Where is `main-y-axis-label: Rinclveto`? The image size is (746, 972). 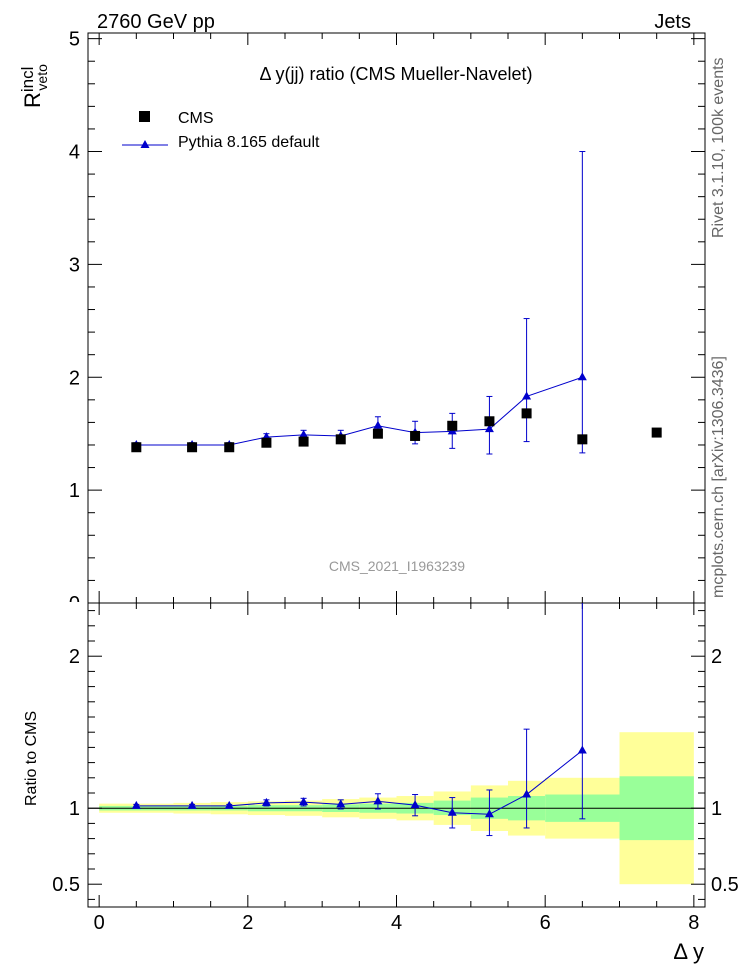
main-y-axis-label: Rinclveto is located at coordinates (34, 86).